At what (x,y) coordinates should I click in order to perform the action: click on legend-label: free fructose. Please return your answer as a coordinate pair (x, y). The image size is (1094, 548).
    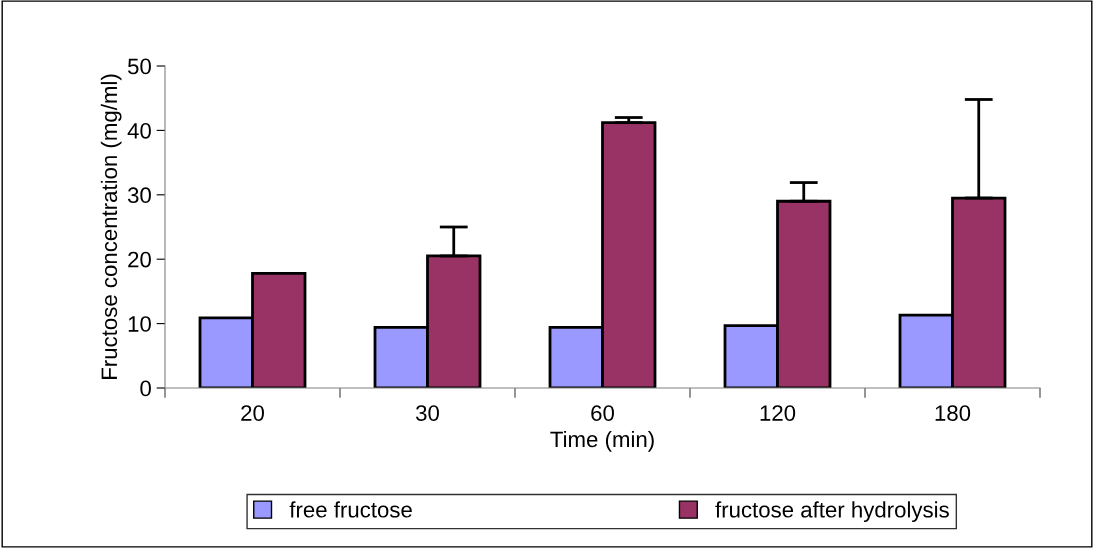
    Looking at the image, I should click on (350, 509).